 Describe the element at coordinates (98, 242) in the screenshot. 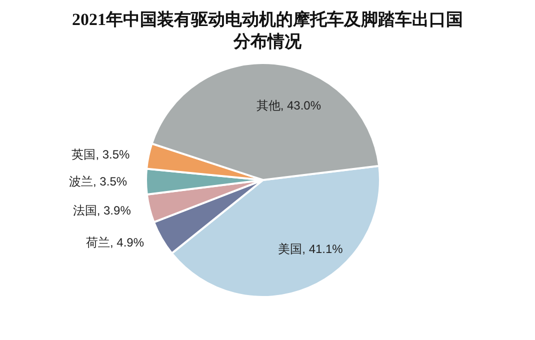

I see `slice-label: 荷兰` at that location.